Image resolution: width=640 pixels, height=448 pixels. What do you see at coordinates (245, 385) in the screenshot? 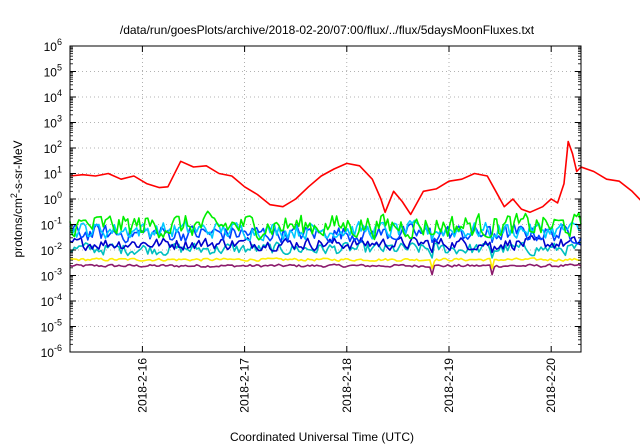
I see `x-tick-label: 2018-2-17` at bounding box center [245, 385].